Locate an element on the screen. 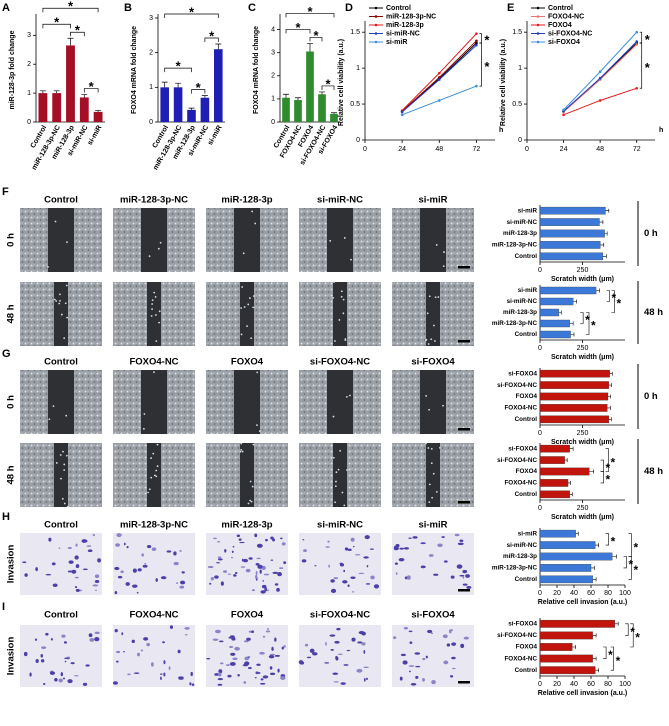  panel-letter: G is located at coordinates (6, 354).